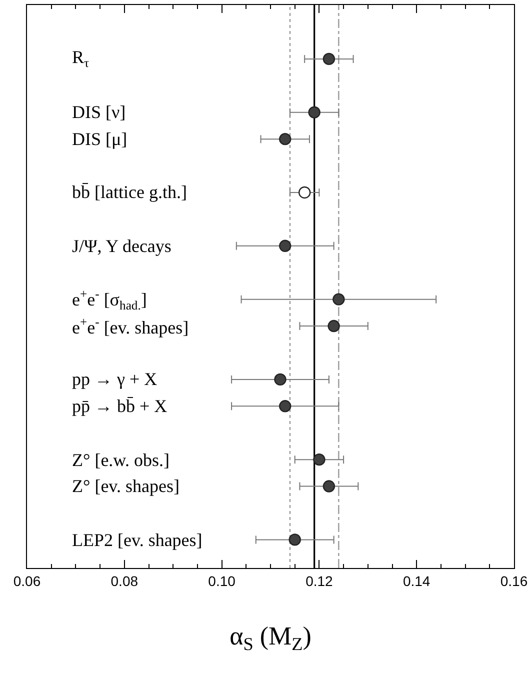 The height and width of the screenshot is (679, 532). I want to click on y-tick-label: DIS [μ], so click(100, 139).